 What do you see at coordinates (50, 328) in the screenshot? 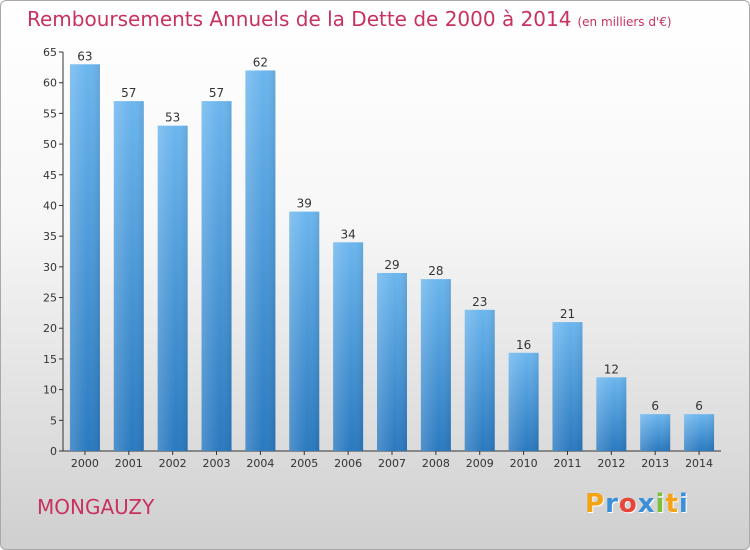
I see `y-tick-label: 20` at bounding box center [50, 328].